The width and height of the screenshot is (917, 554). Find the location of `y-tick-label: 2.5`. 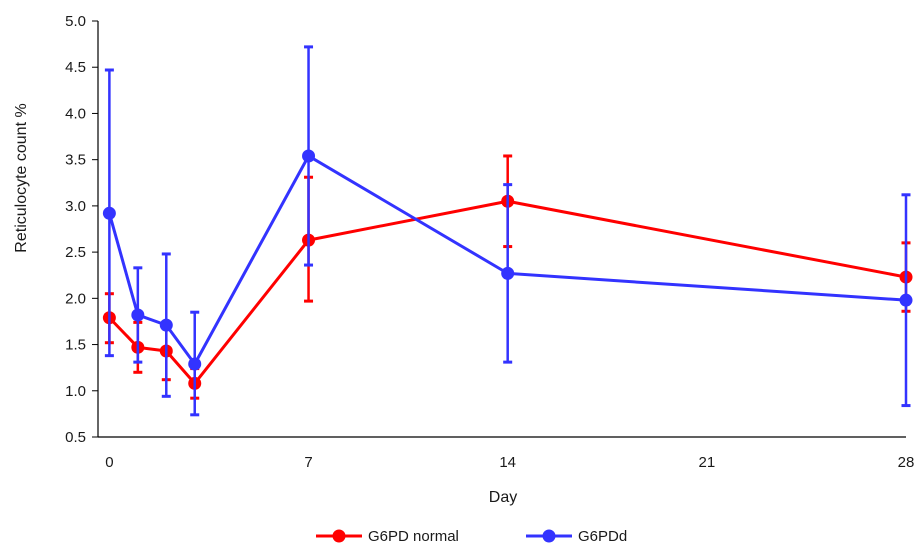

y-tick-label: 2.5 is located at coordinates (75, 252).